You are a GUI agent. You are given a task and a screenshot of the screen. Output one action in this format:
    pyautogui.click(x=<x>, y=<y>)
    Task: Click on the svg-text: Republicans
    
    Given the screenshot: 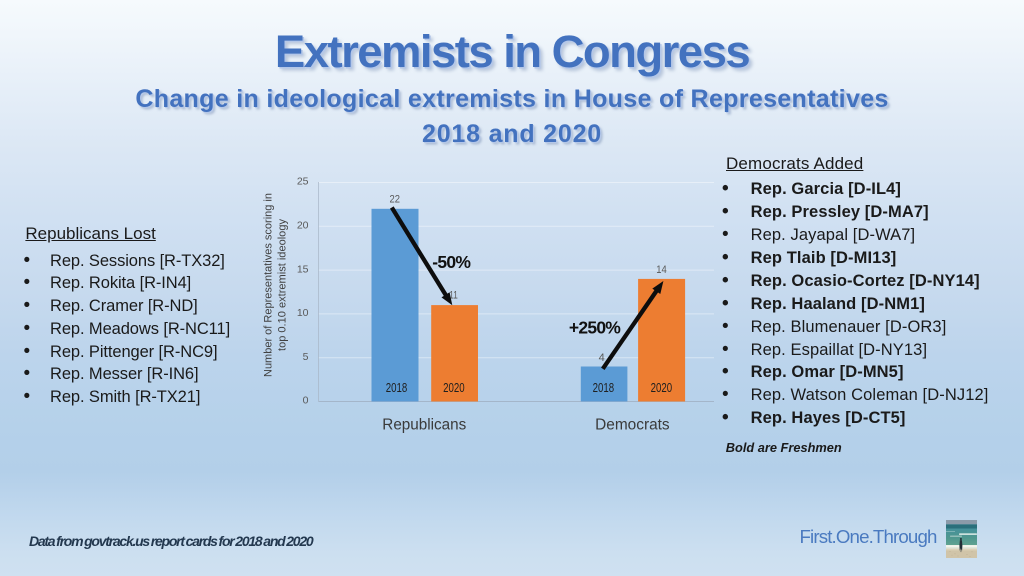 What is the action you would take?
    pyautogui.click(x=424, y=425)
    